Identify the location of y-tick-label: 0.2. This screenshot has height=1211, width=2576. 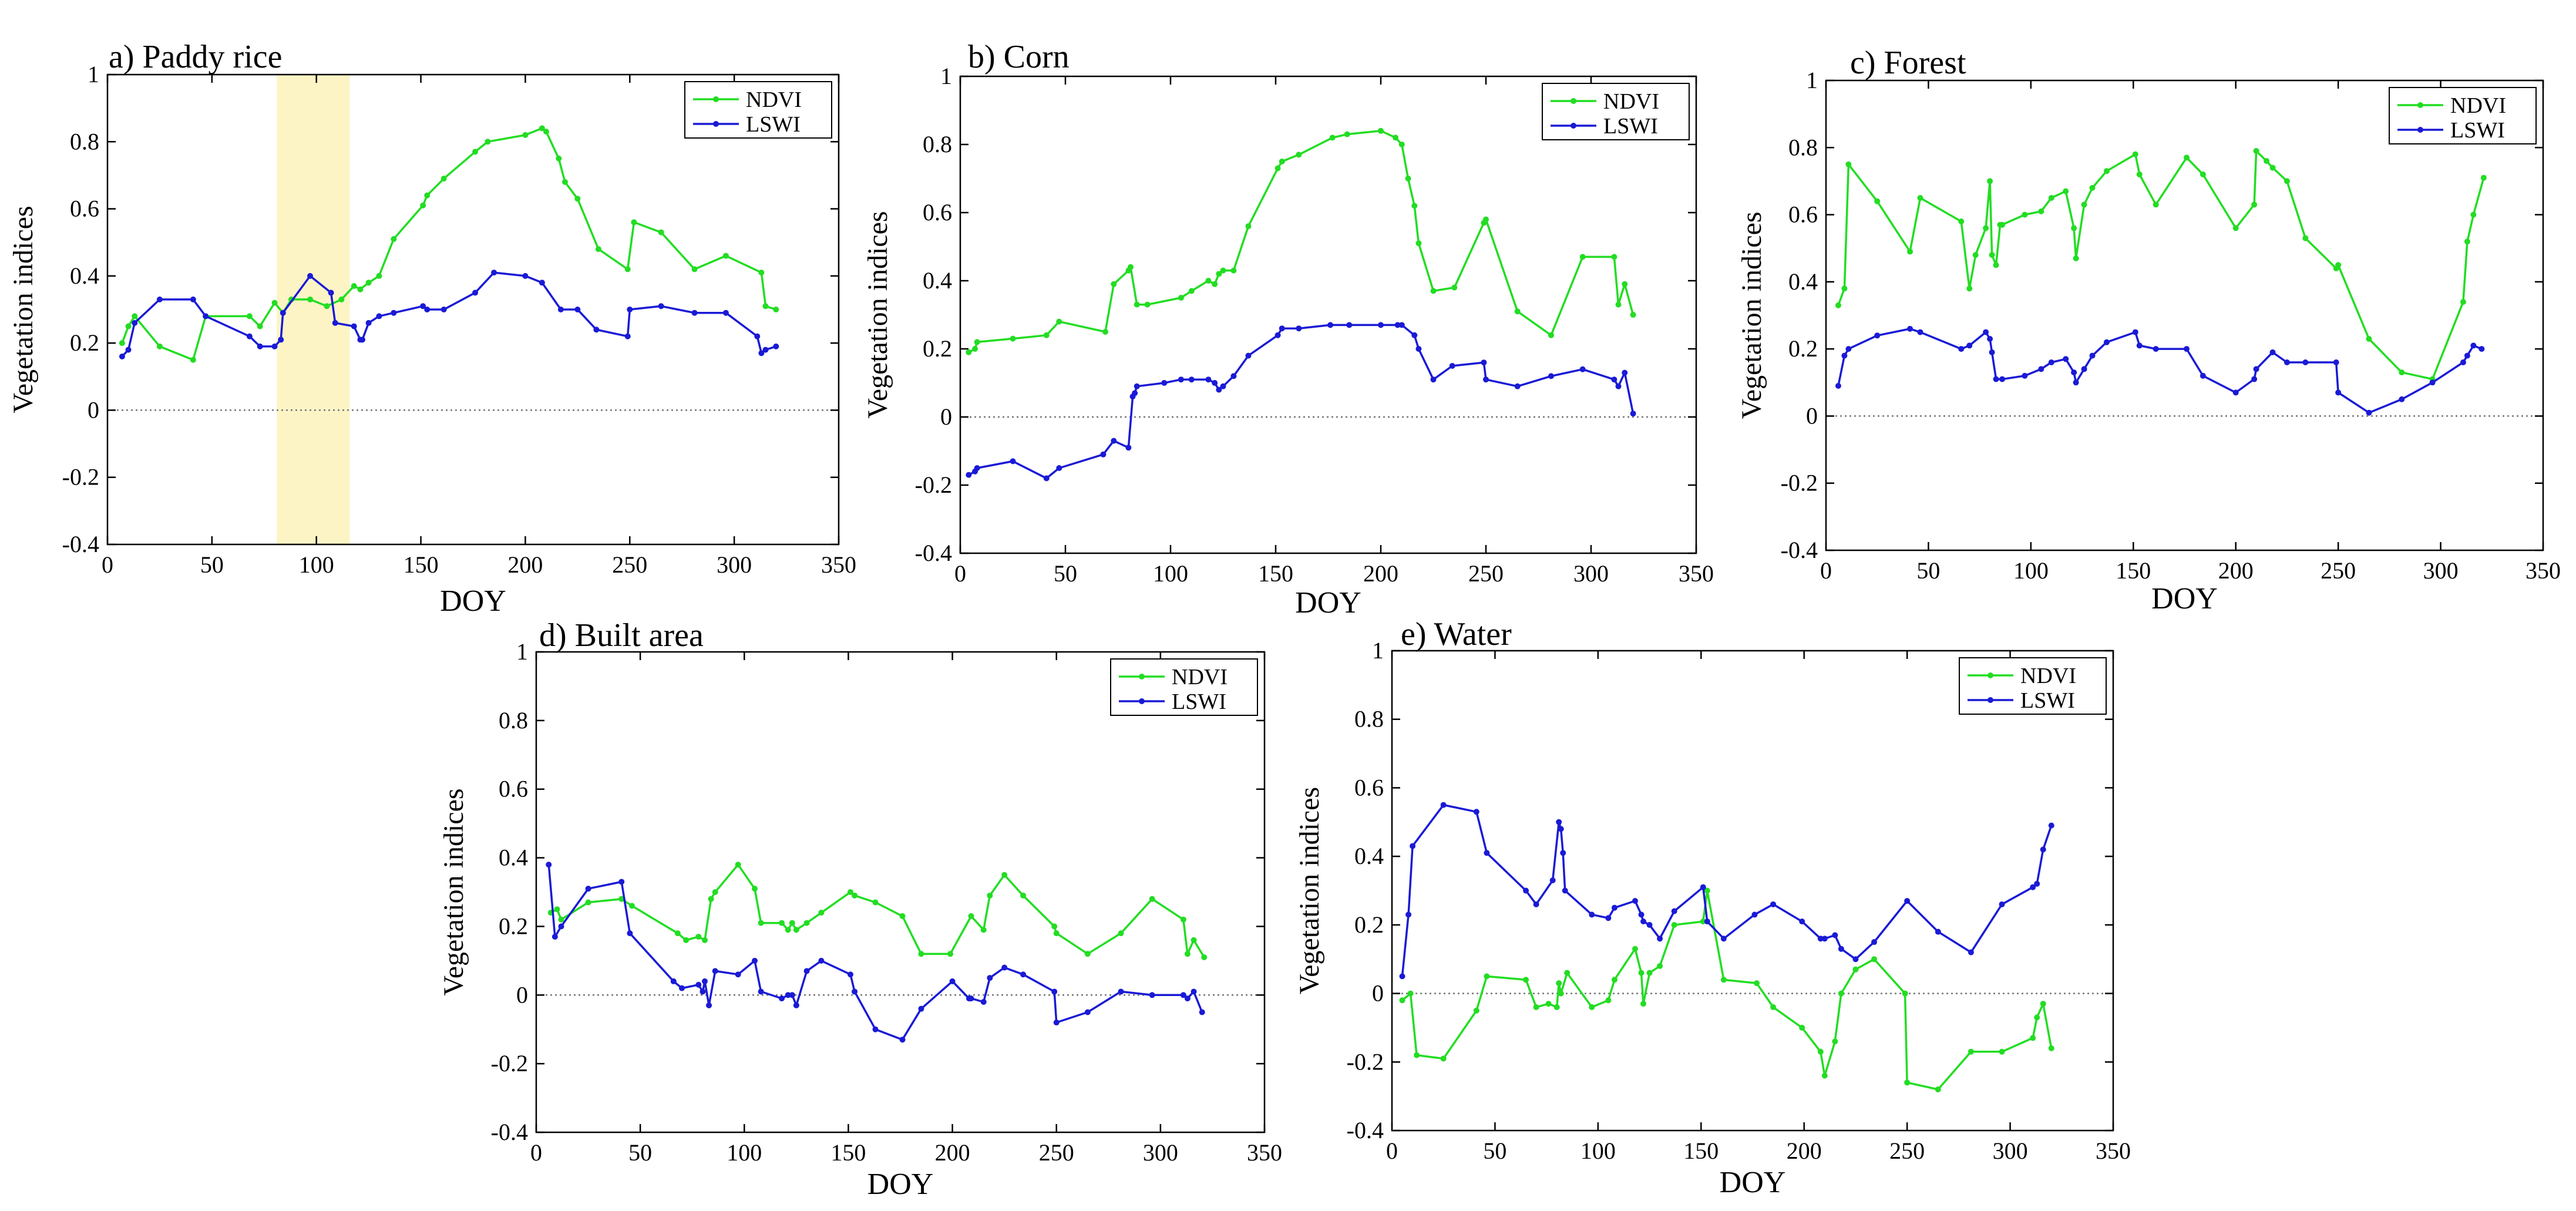
(1369, 924).